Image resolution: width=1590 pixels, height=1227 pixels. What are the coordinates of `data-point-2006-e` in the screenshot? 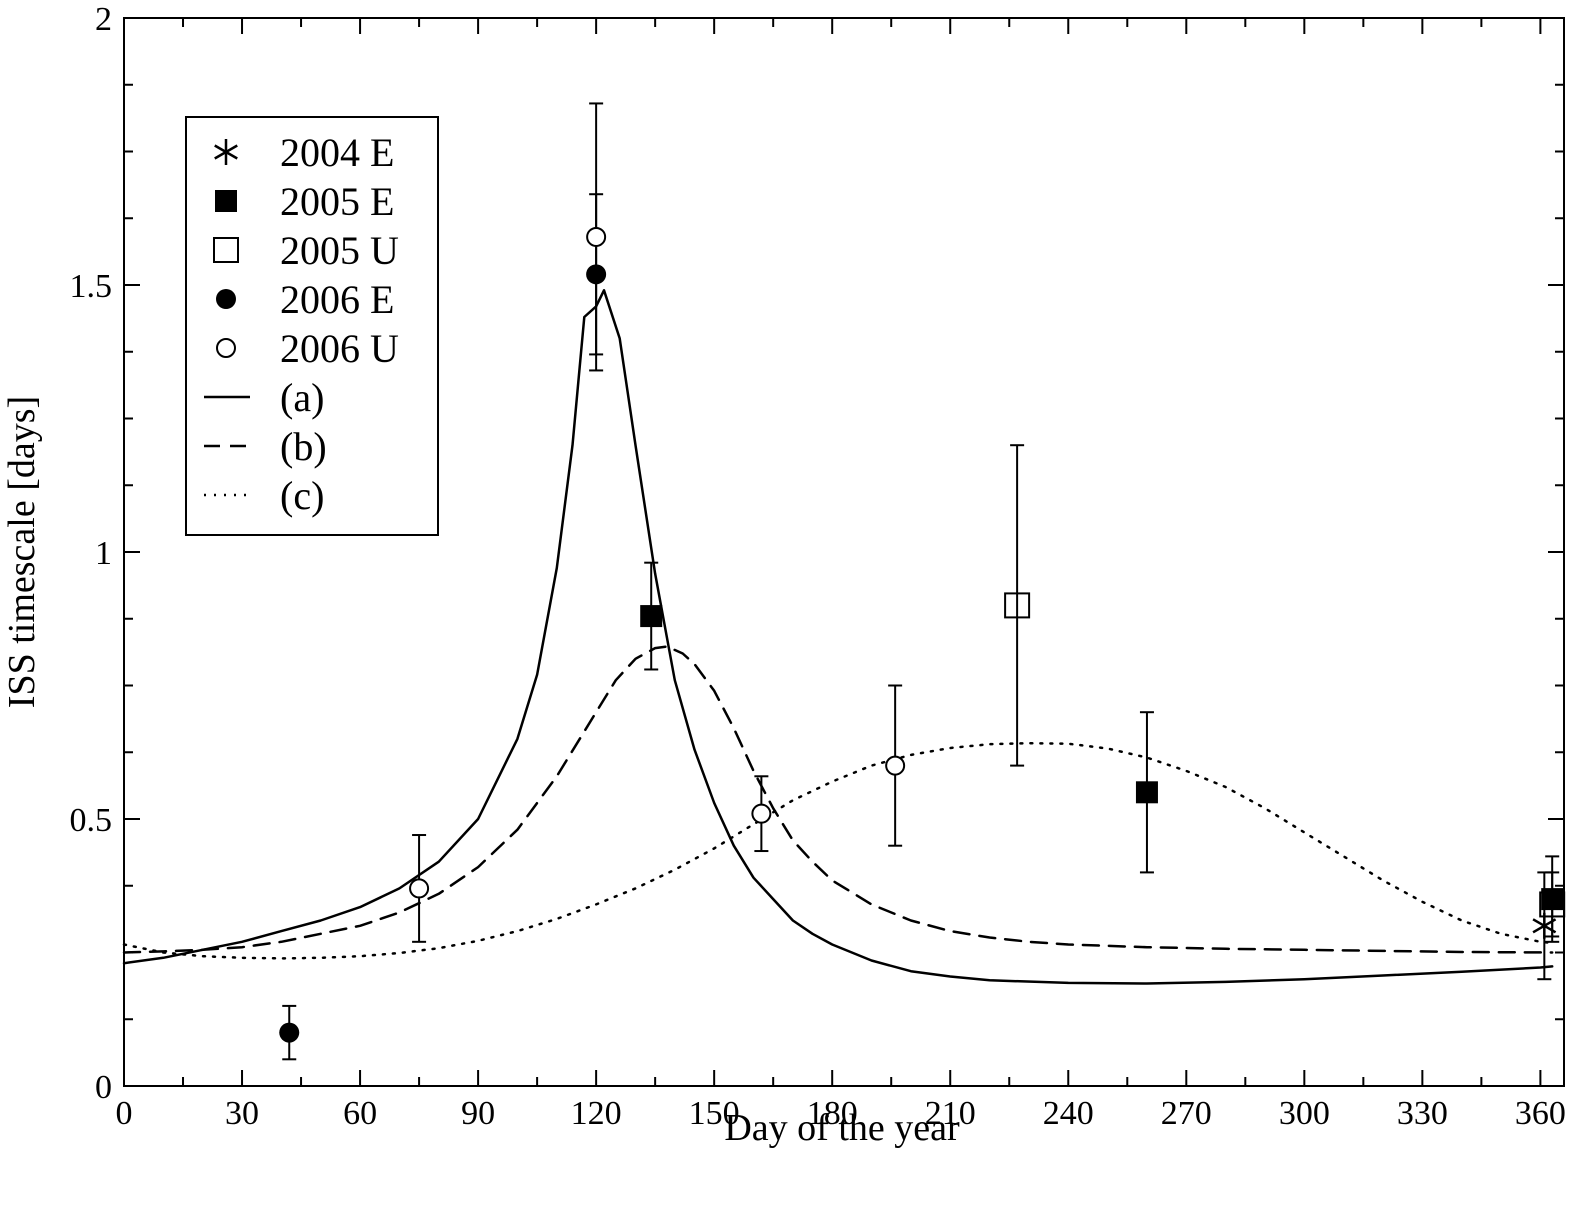 It's located at (289, 1032).